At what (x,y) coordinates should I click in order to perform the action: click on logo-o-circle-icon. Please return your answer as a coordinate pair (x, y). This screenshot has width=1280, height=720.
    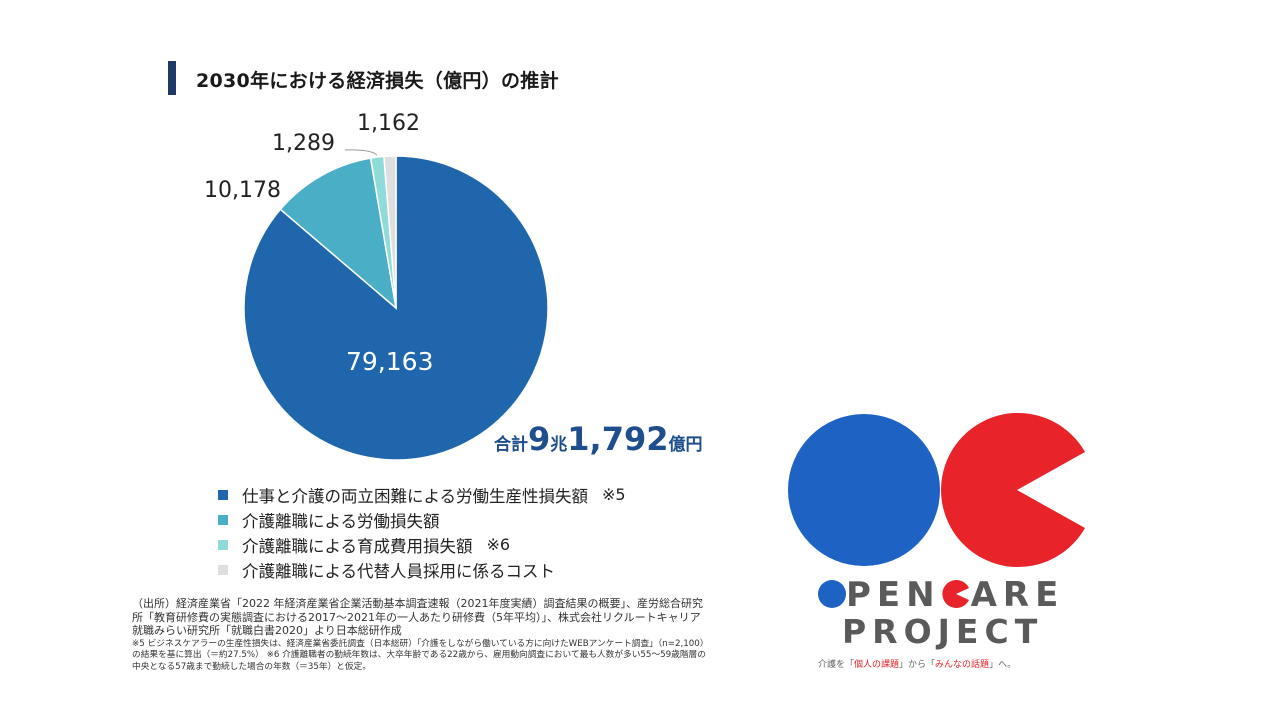
    Looking at the image, I should click on (832, 594).